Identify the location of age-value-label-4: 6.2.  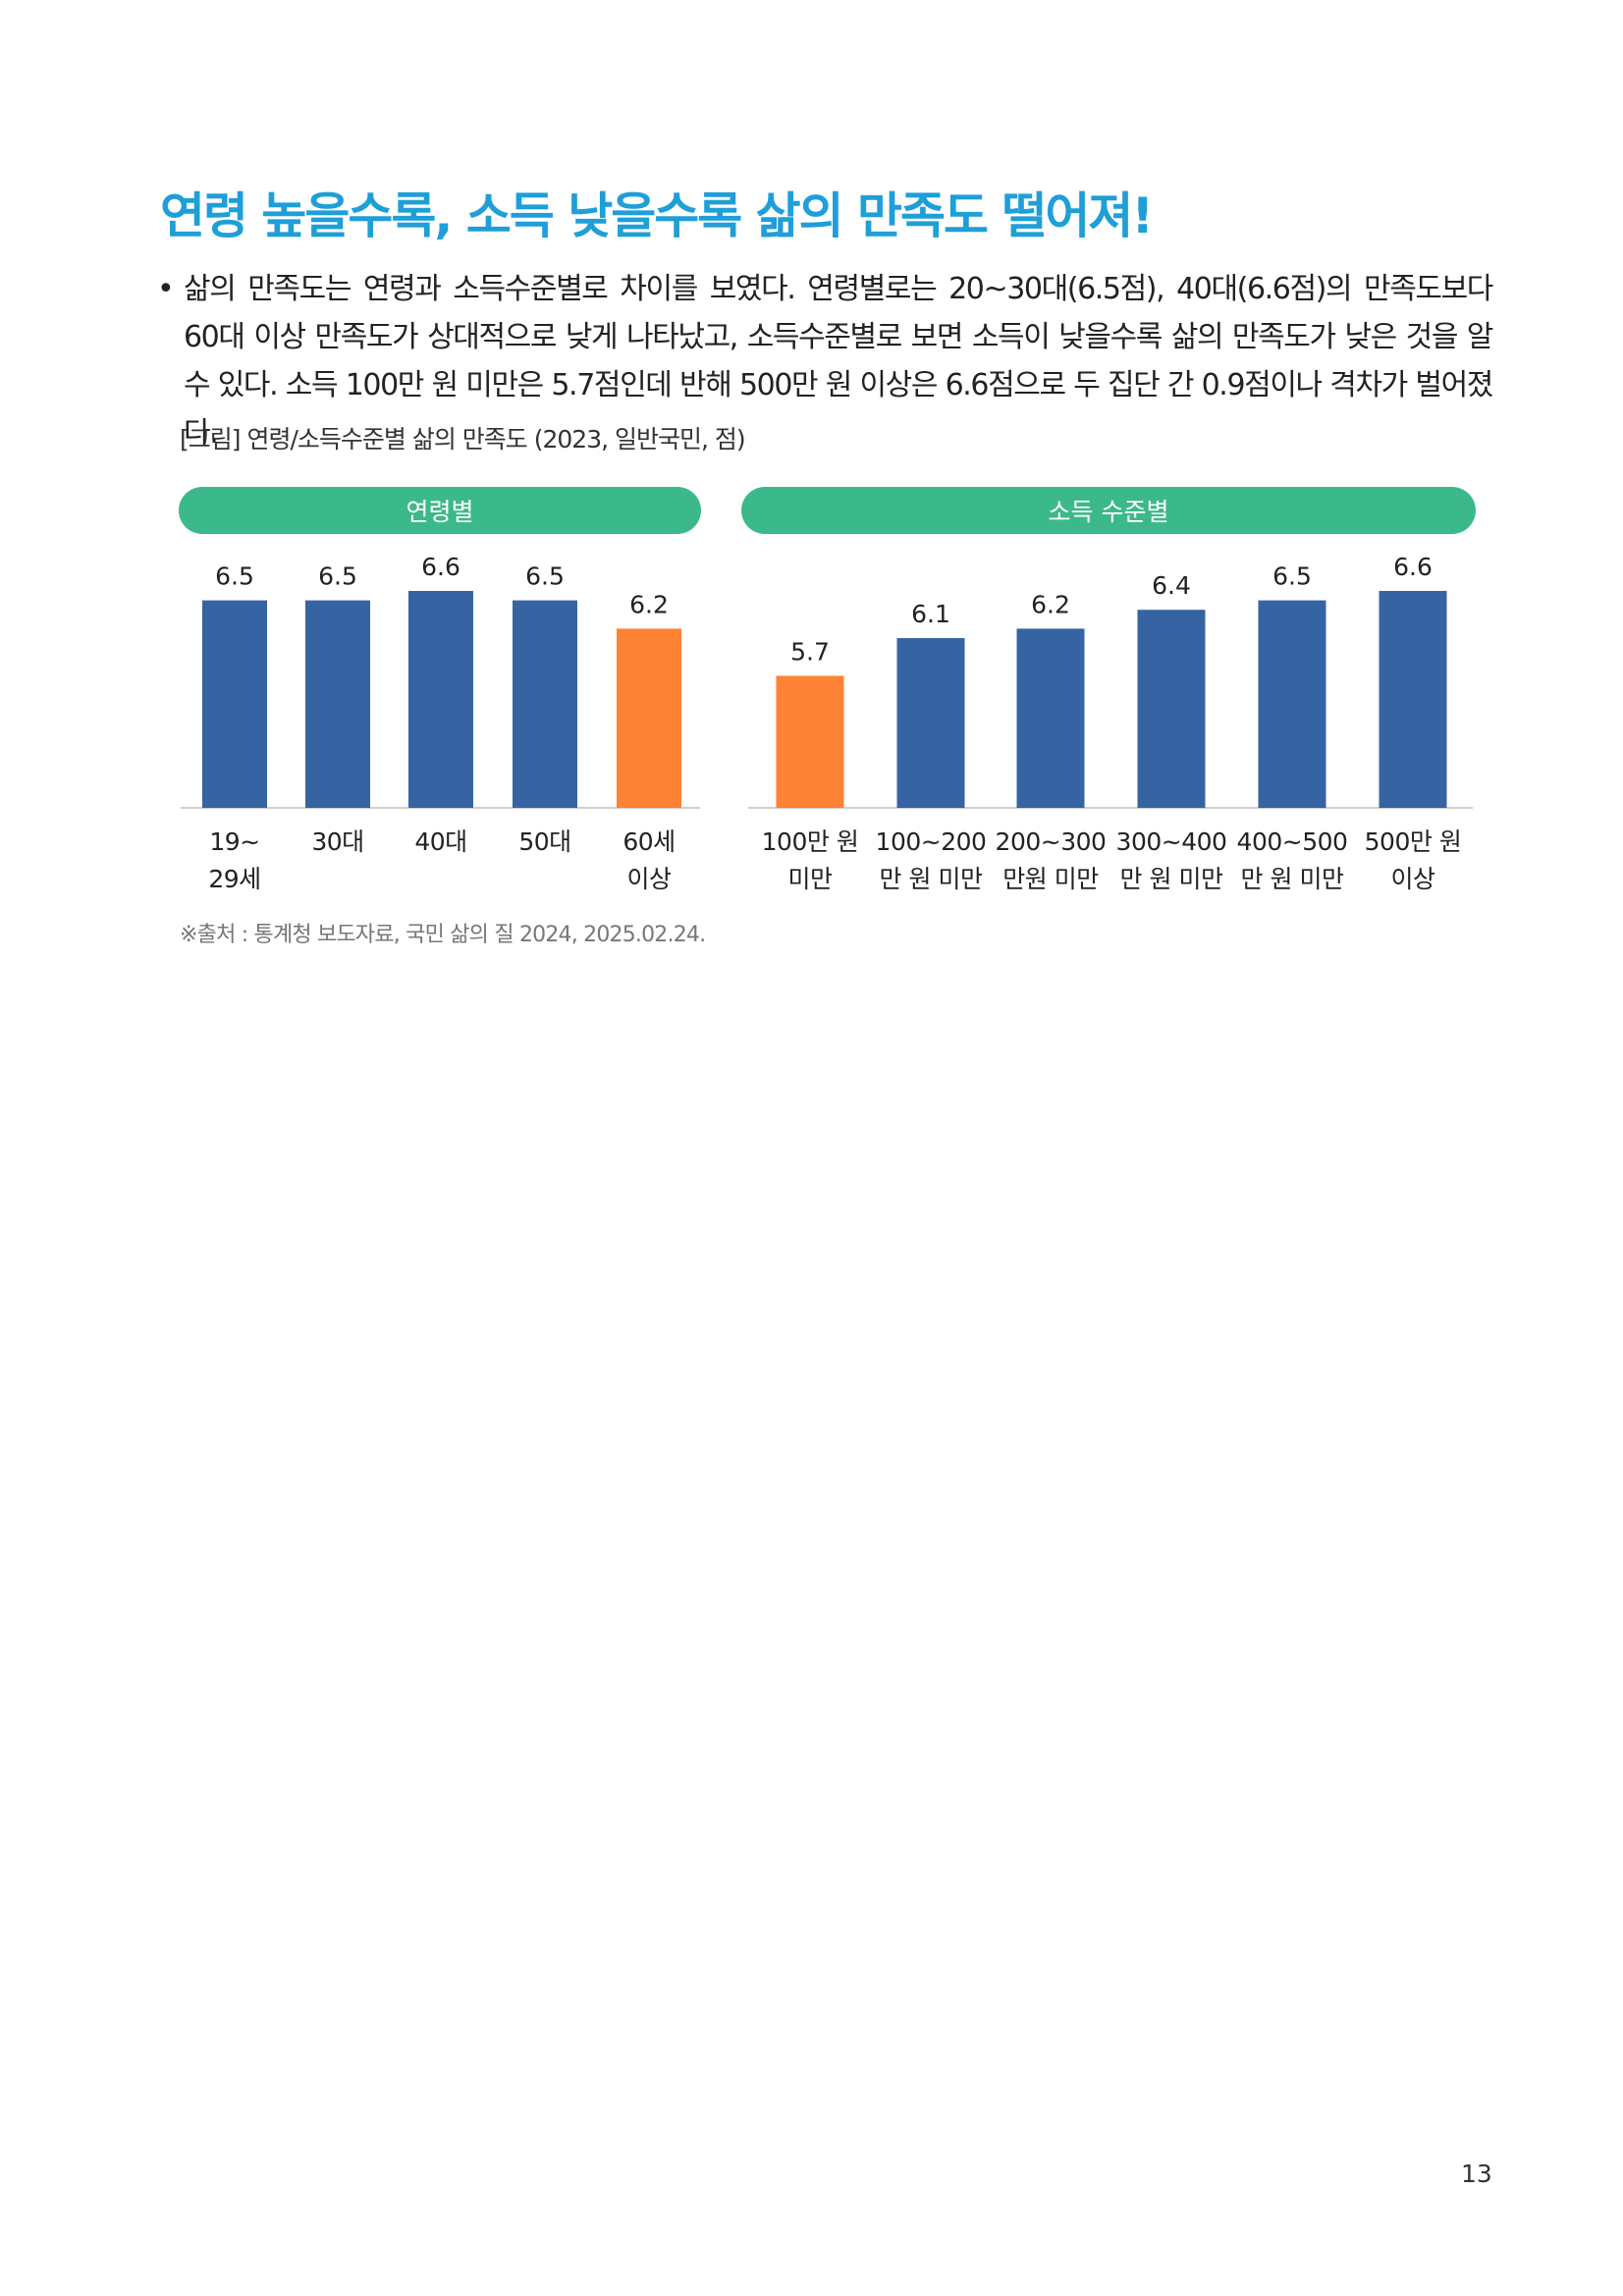
(649, 604).